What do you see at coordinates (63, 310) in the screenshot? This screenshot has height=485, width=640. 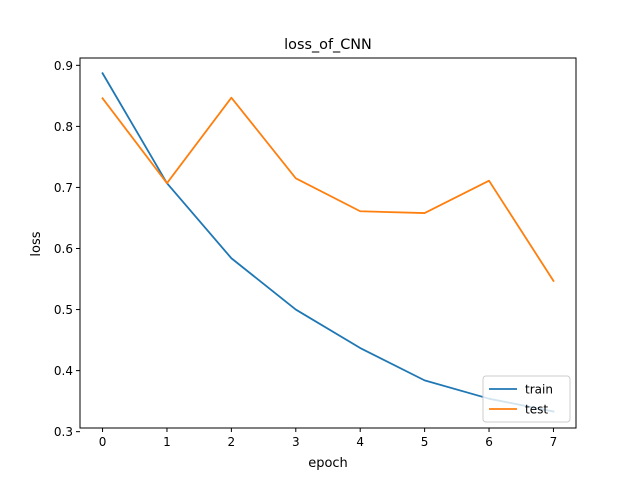 I see `y-tick-label: 0.5` at bounding box center [63, 310].